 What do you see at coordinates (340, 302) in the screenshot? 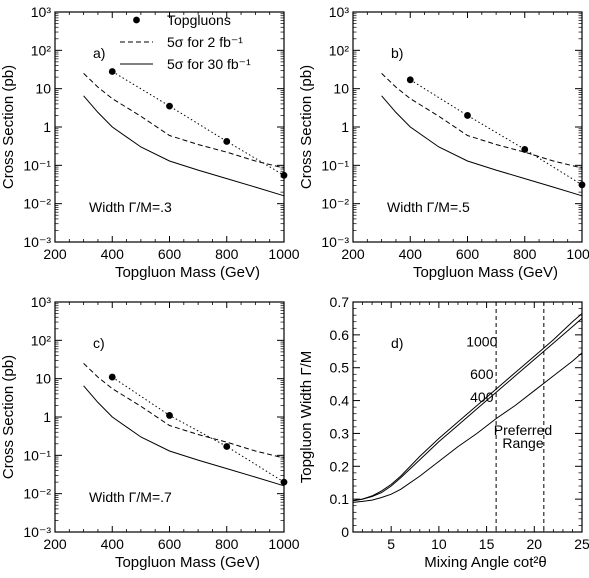
I see `y-tick-label: 0.7` at bounding box center [340, 302].